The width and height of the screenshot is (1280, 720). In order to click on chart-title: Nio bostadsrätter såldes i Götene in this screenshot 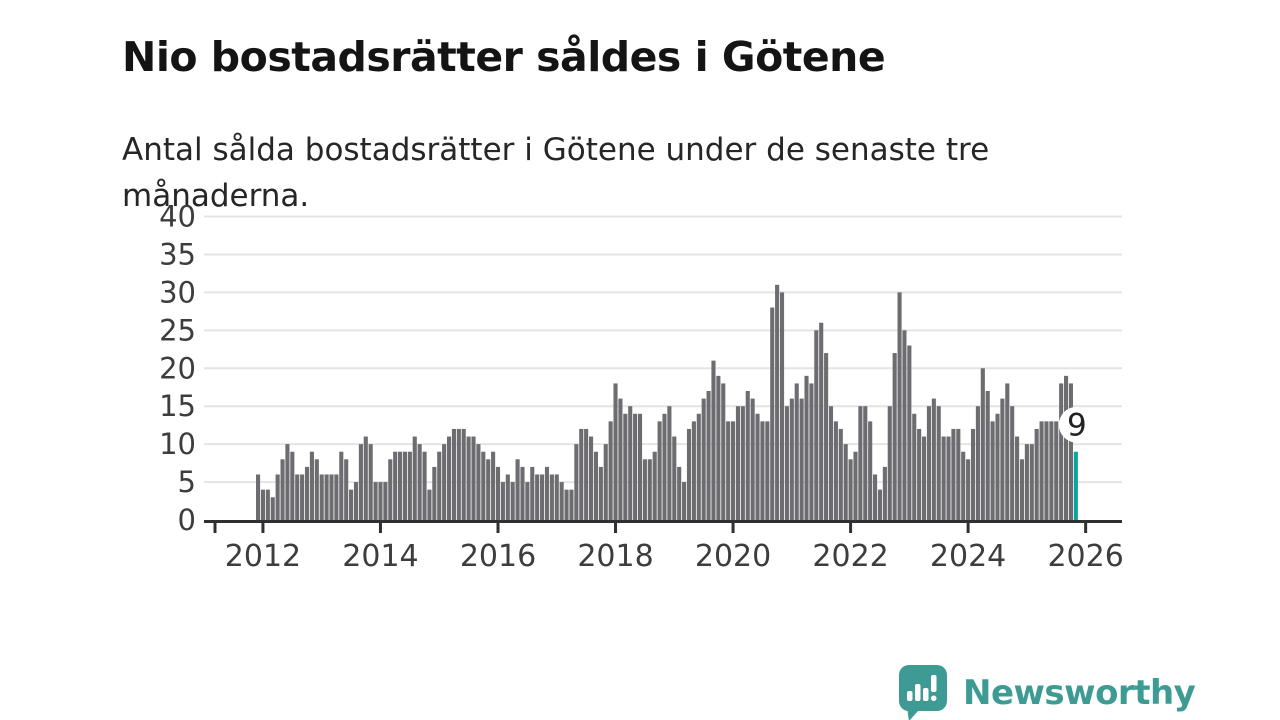, I will do `click(504, 57)`.